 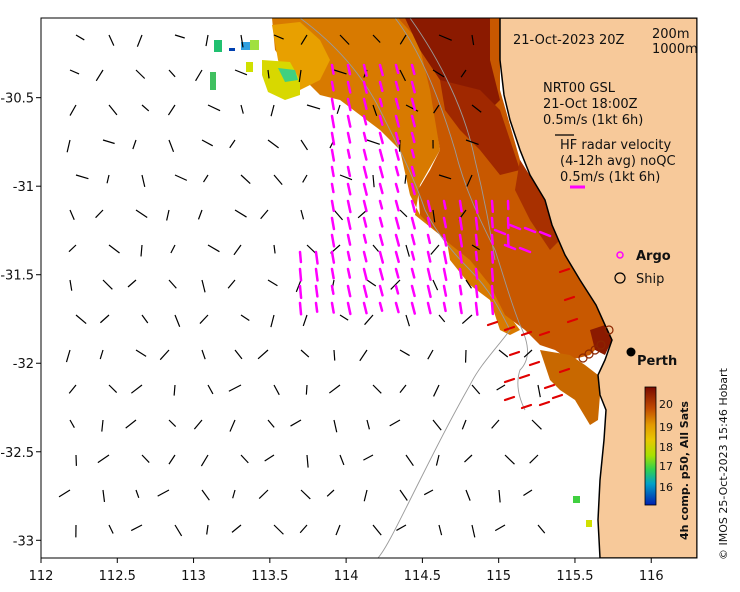 What do you see at coordinates (41, 576) in the screenshot?
I see `x-tick-label: 112` at bounding box center [41, 576].